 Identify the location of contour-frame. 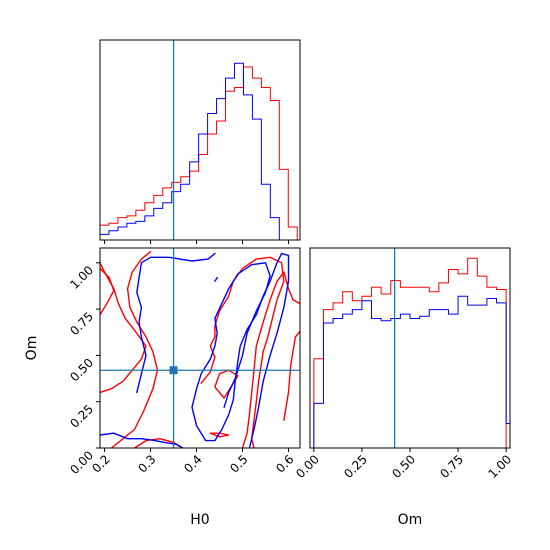
(200, 348).